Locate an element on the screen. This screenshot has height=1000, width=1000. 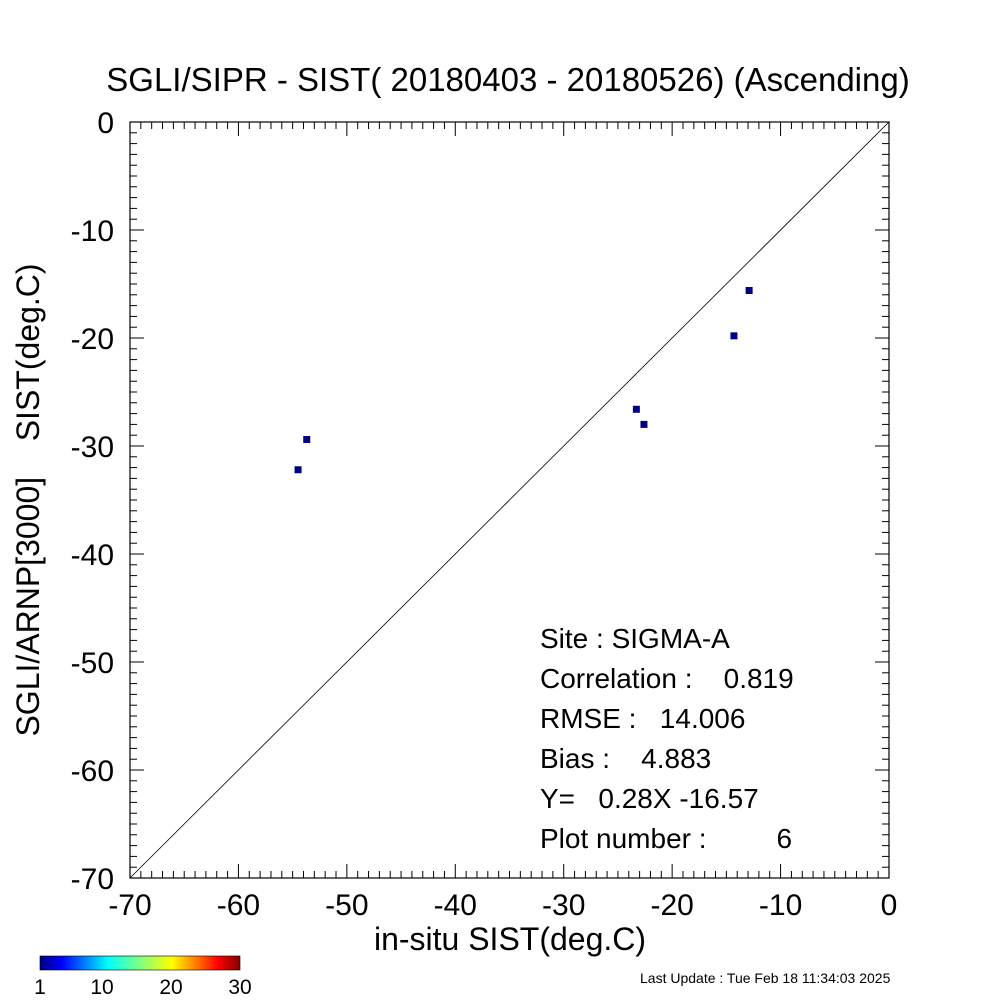
colorbar-tick-label: 20 is located at coordinates (170, 987).